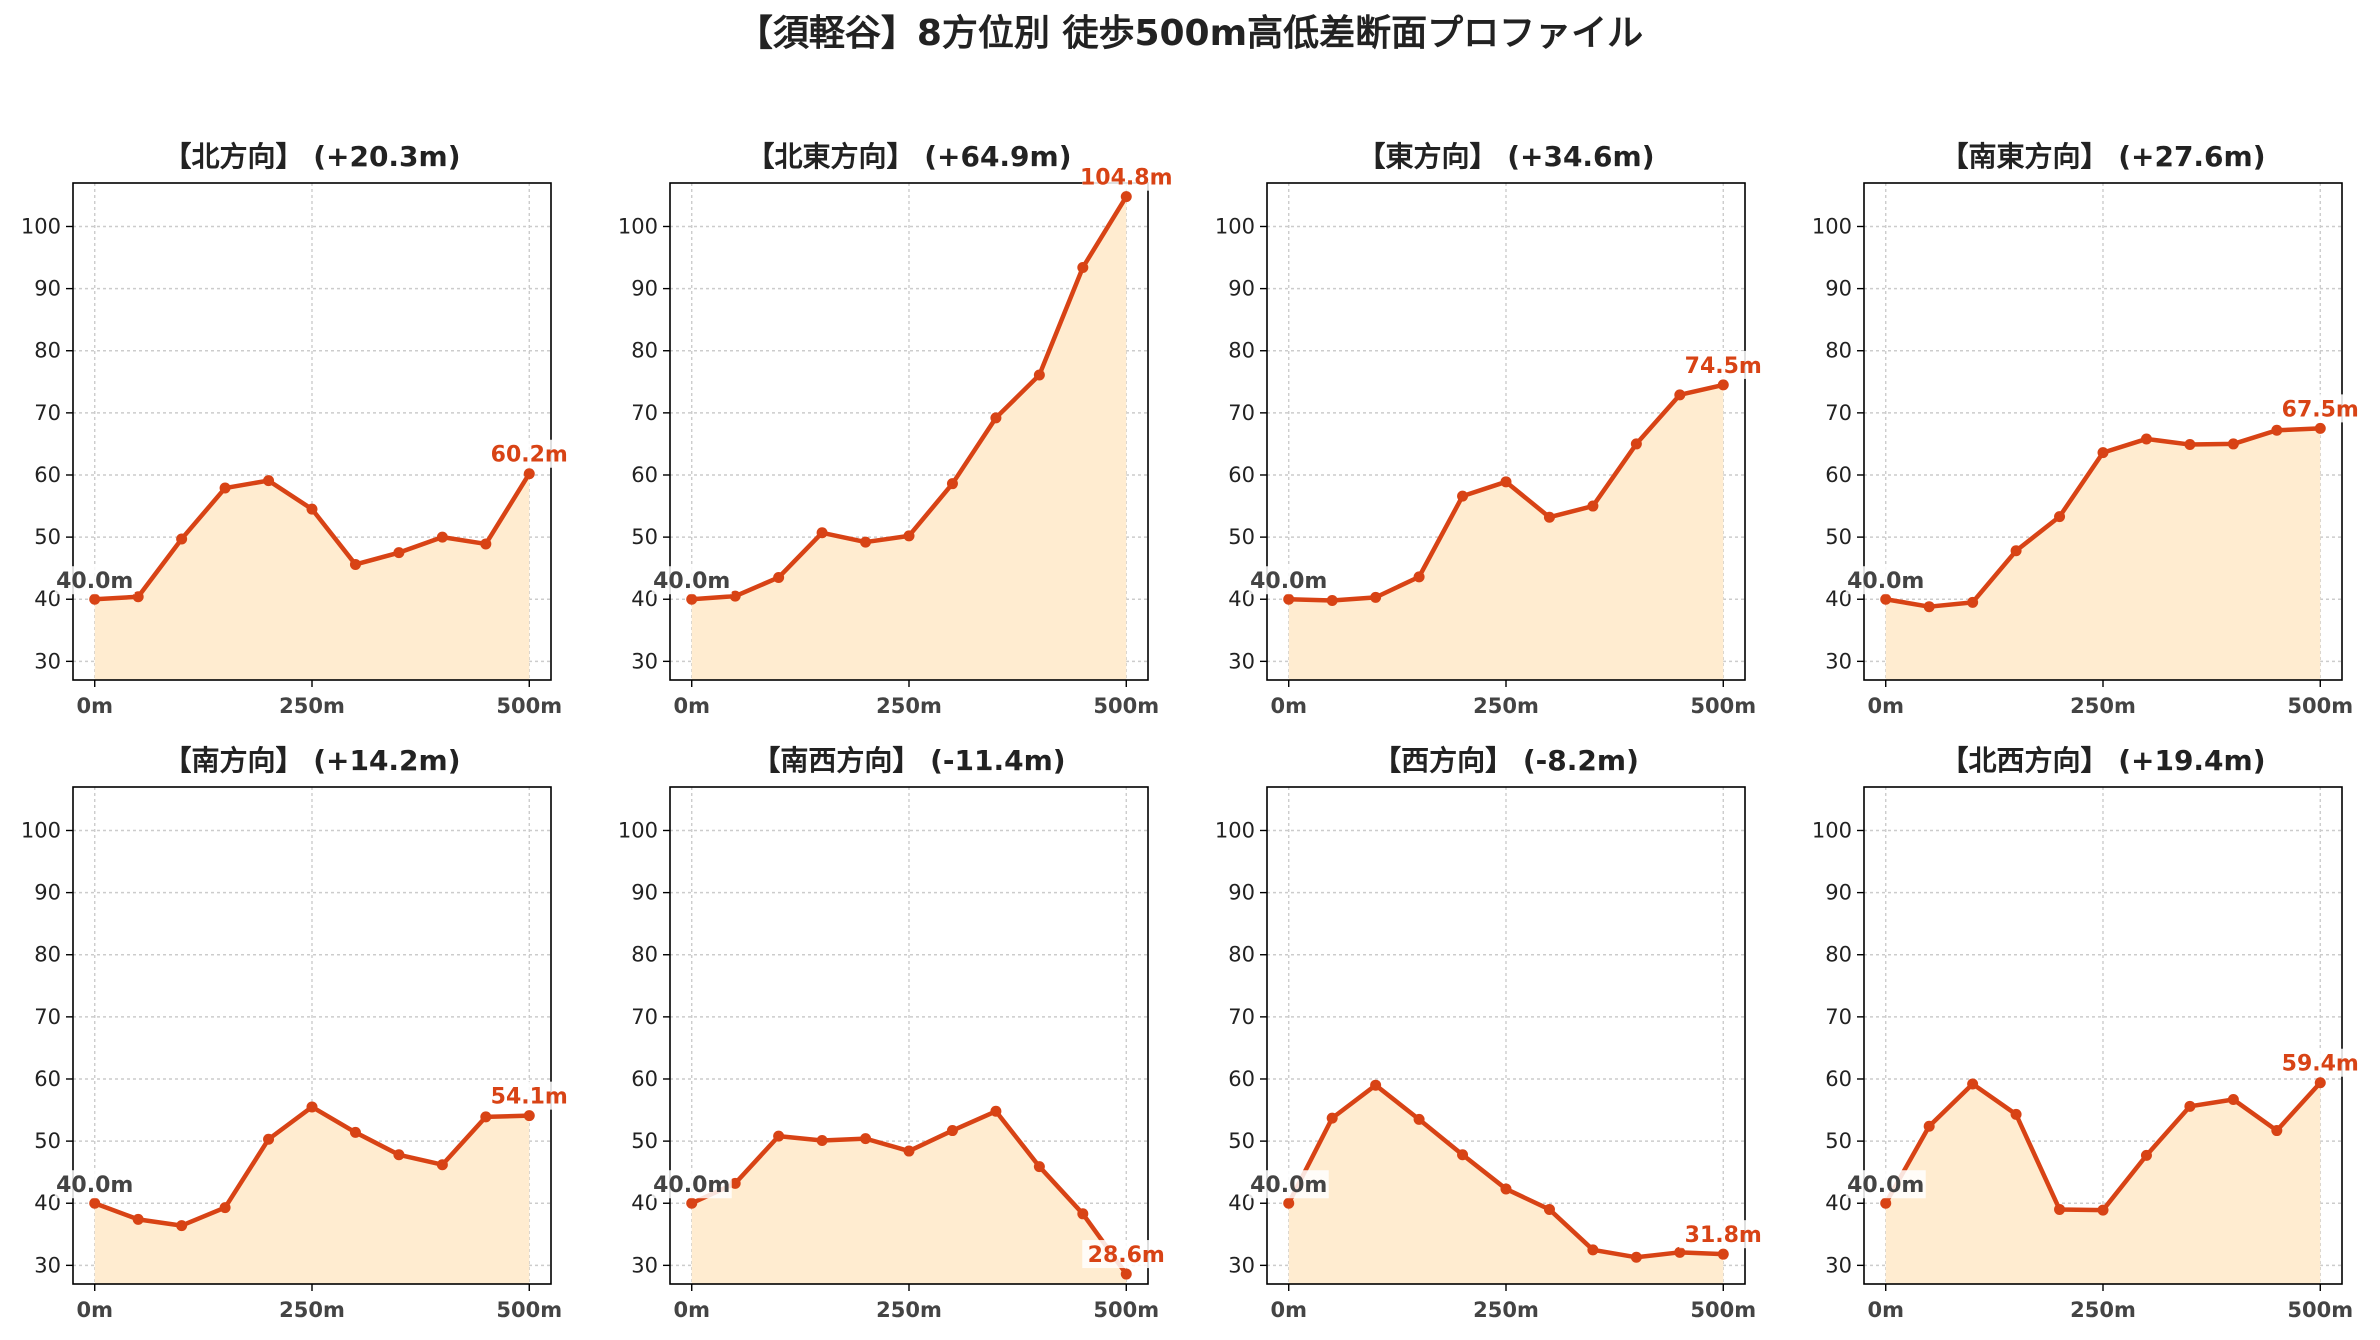 The image size is (2380, 1340). I want to click on figure-title: 【須軽谷】8方位別 徒歩500m高低差断面プロファイル, so click(1190, 33).